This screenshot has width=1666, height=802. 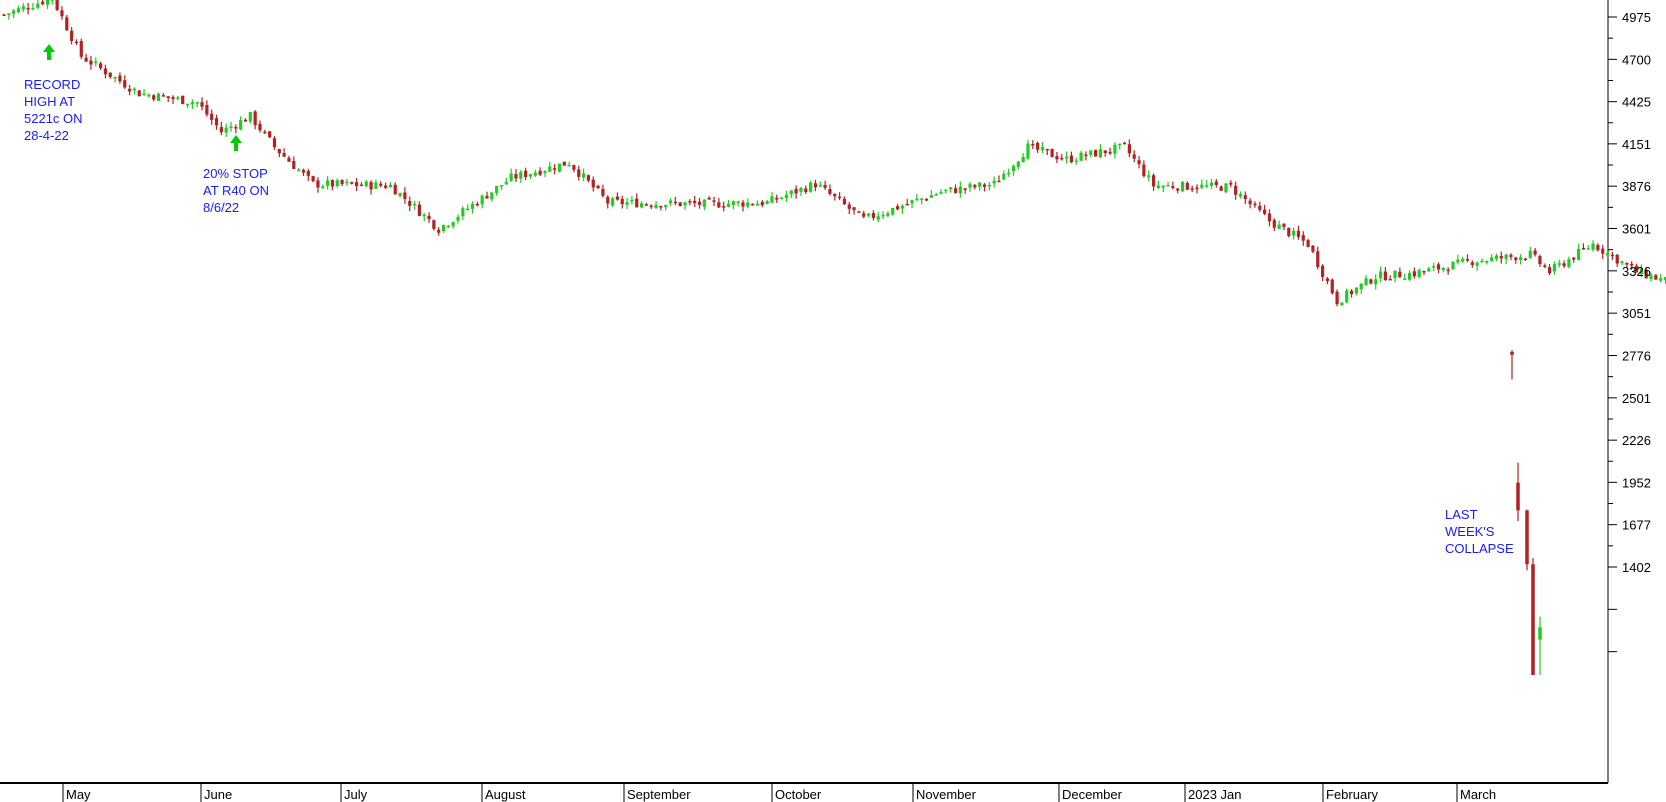 I want to click on y-tick-label: 3326, so click(x=1636, y=271).